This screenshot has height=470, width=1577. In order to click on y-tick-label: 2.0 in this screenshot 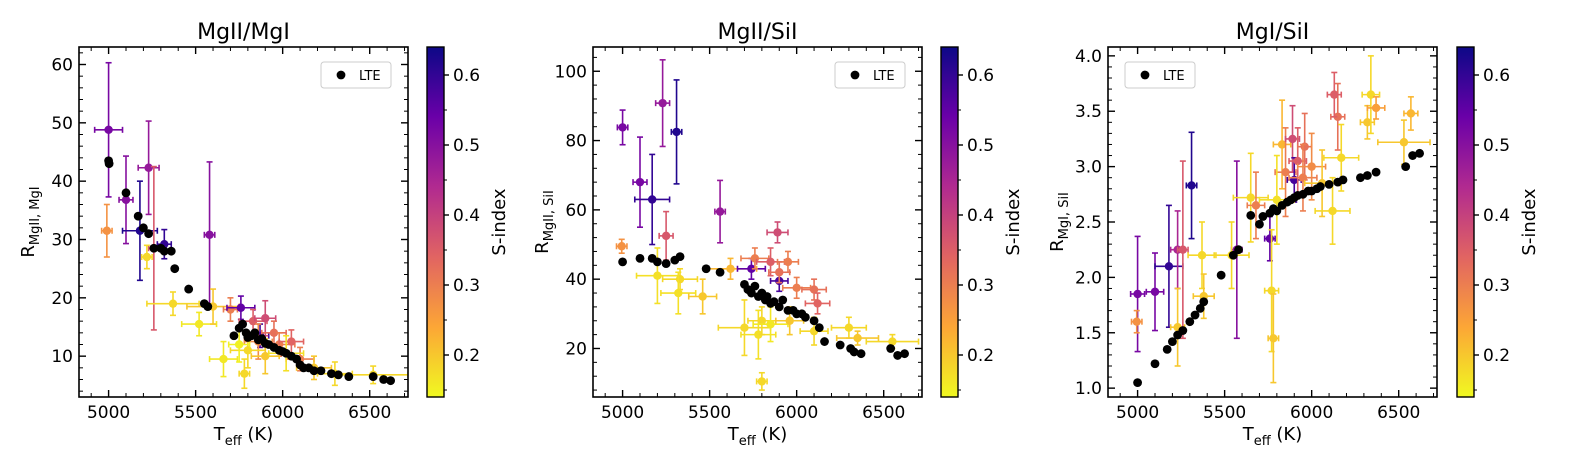, I will do `click(1088, 278)`.